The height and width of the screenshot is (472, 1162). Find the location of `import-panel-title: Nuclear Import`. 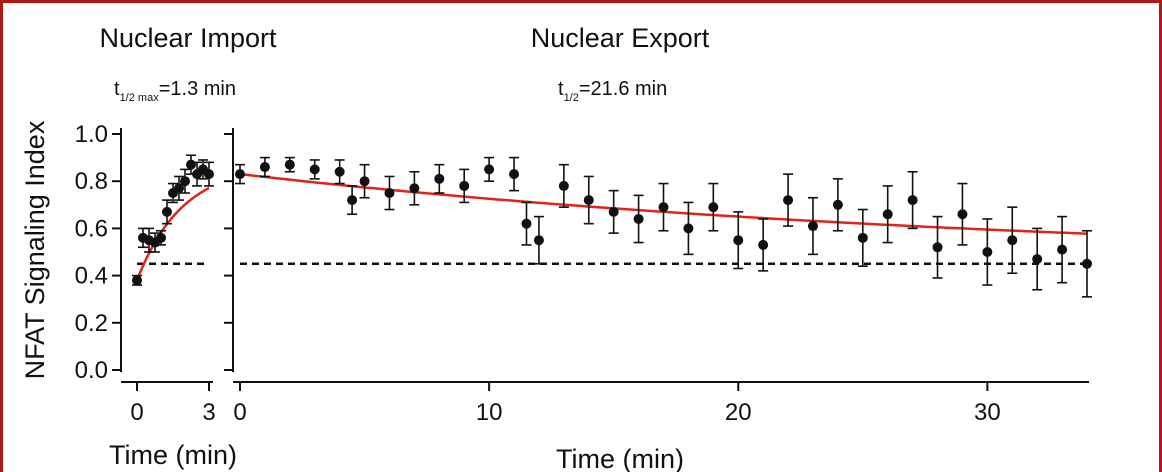

import-panel-title: Nuclear Import is located at coordinates (188, 38).